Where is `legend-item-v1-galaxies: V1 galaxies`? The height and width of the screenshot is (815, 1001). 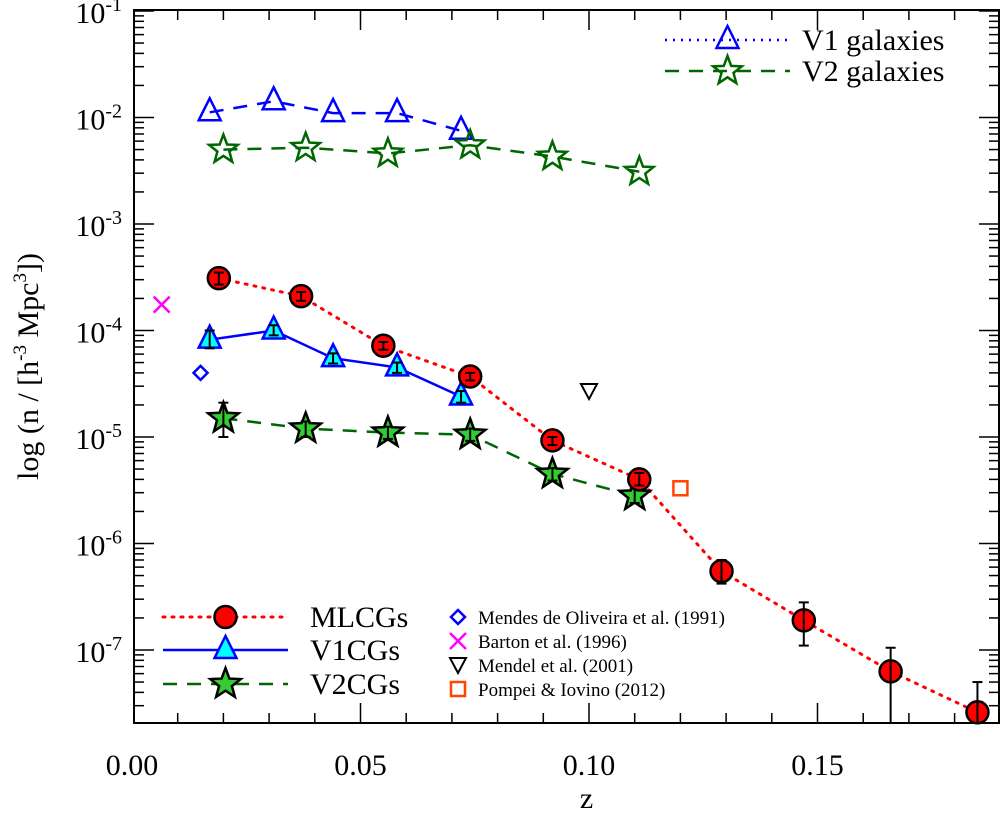
legend-item-v1-galaxies: V1 galaxies is located at coordinates (804, 40).